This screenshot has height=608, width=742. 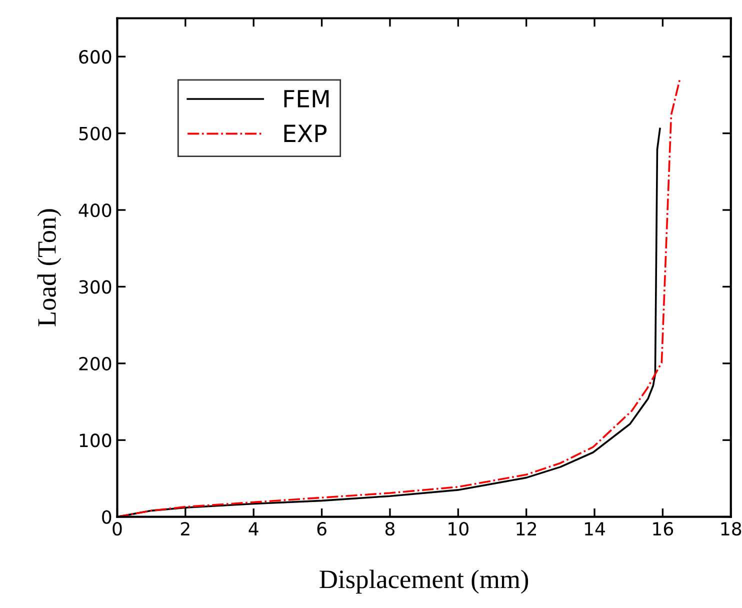 What do you see at coordinates (95, 287) in the screenshot?
I see `y-tick-label: 300` at bounding box center [95, 287].